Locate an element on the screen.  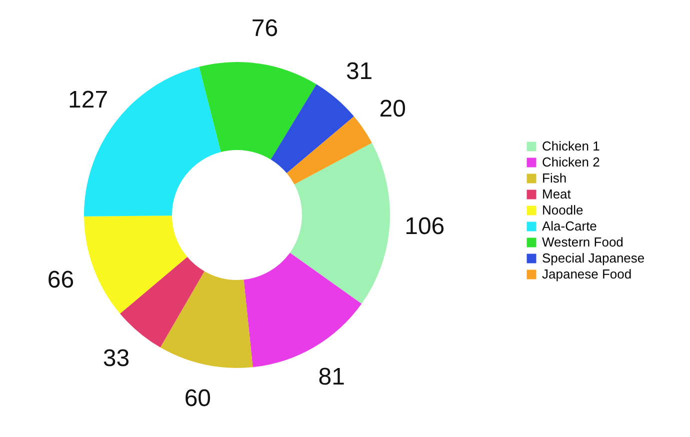
legend-label: Noodle is located at coordinates (563, 210).